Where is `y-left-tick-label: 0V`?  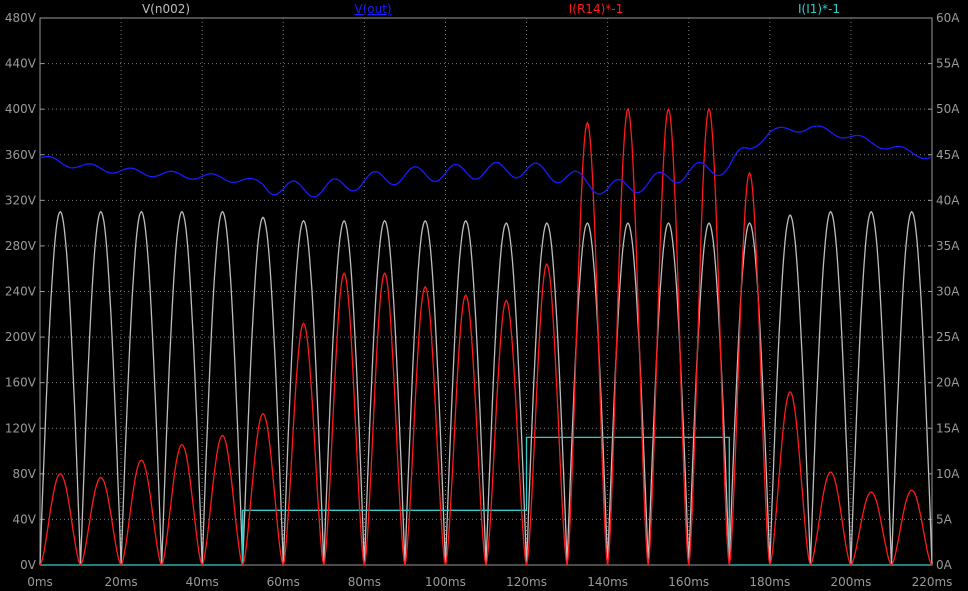 y-left-tick-label: 0V is located at coordinates (28, 565).